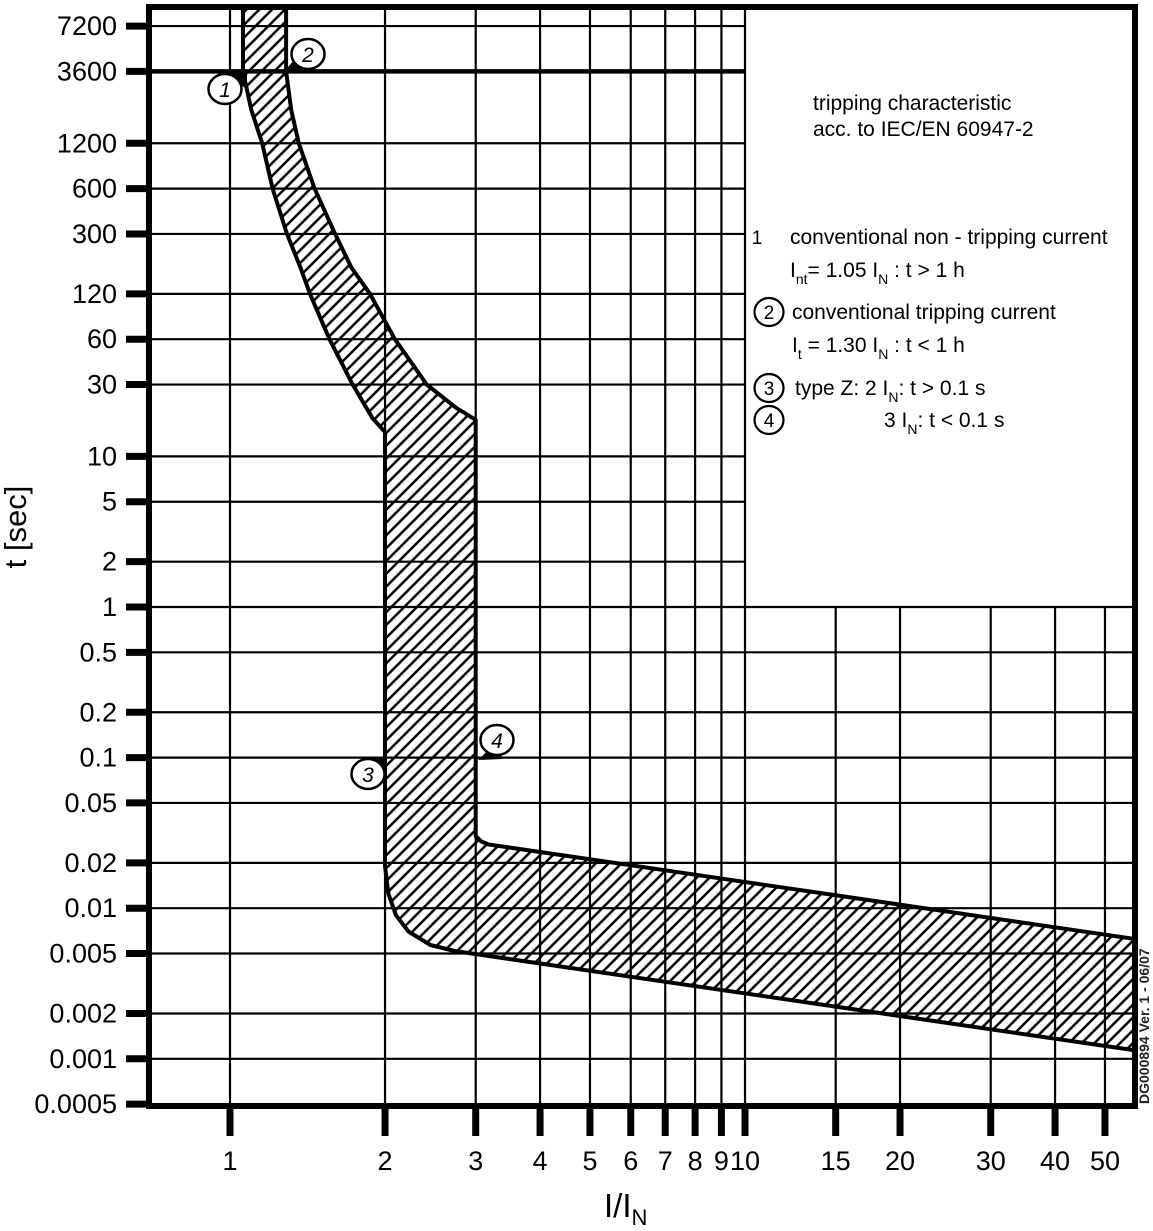 This screenshot has height=1231, width=1153. Describe the element at coordinates (540, 1161) in the screenshot. I see `x-tick-label: 4` at that location.